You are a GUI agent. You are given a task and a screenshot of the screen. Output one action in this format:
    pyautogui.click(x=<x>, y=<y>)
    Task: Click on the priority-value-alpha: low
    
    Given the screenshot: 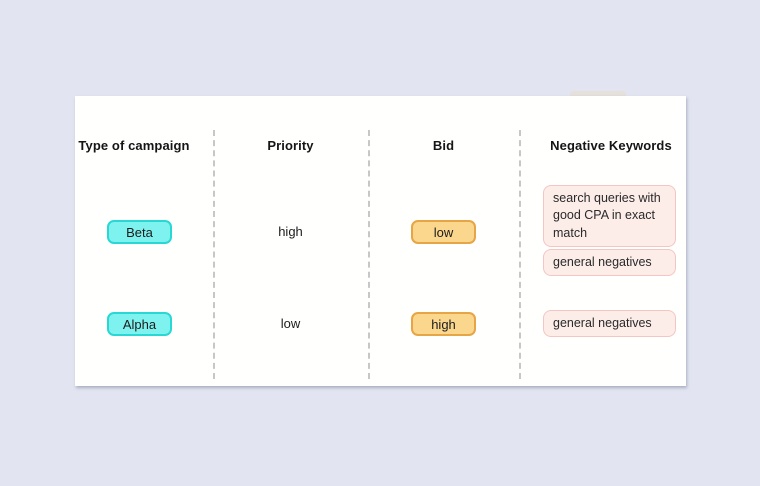 What is the action you would take?
    pyautogui.click(x=290, y=323)
    